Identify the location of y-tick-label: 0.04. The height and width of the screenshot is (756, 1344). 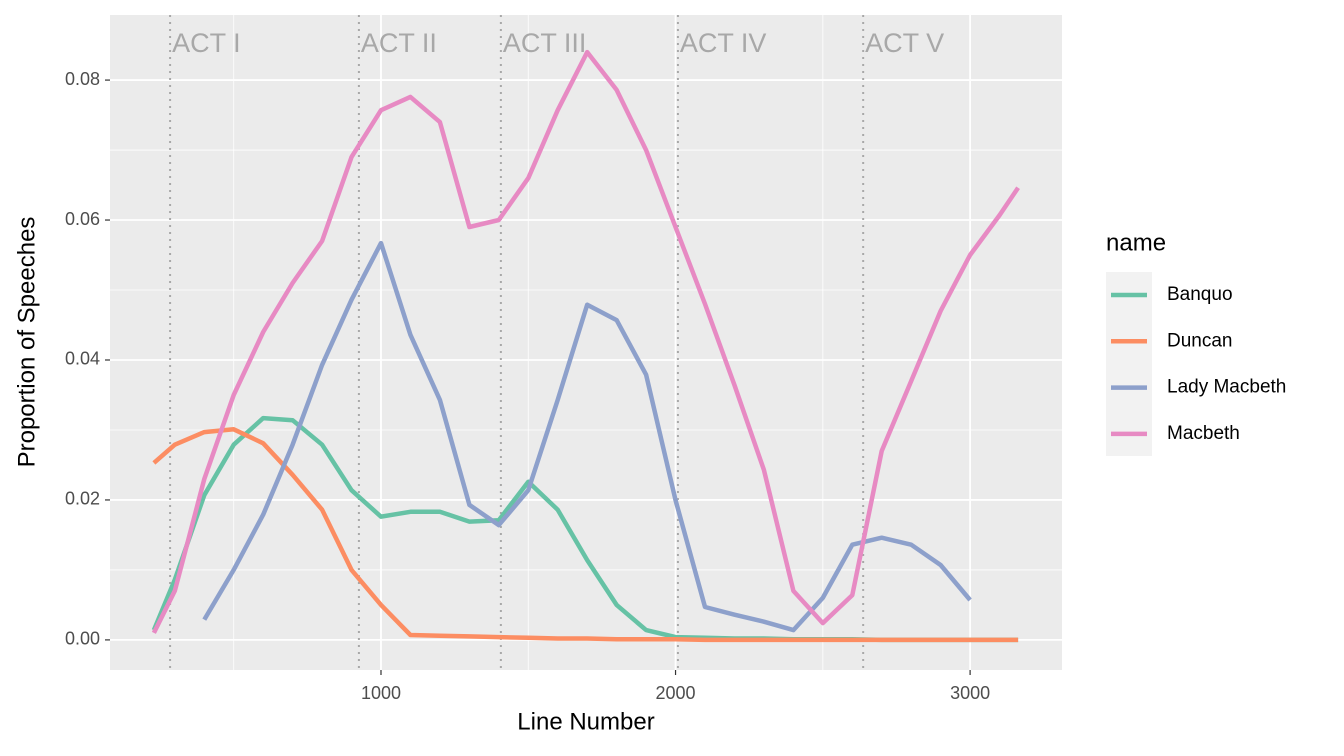
(82, 359).